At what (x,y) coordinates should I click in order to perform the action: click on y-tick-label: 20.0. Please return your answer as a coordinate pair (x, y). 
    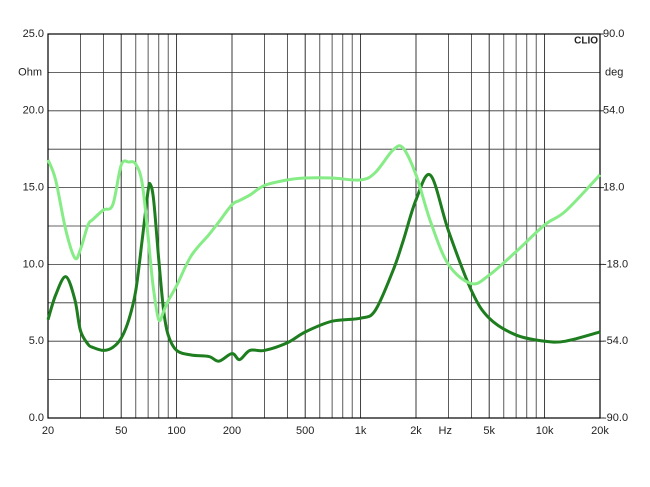
    Looking at the image, I should click on (33, 111).